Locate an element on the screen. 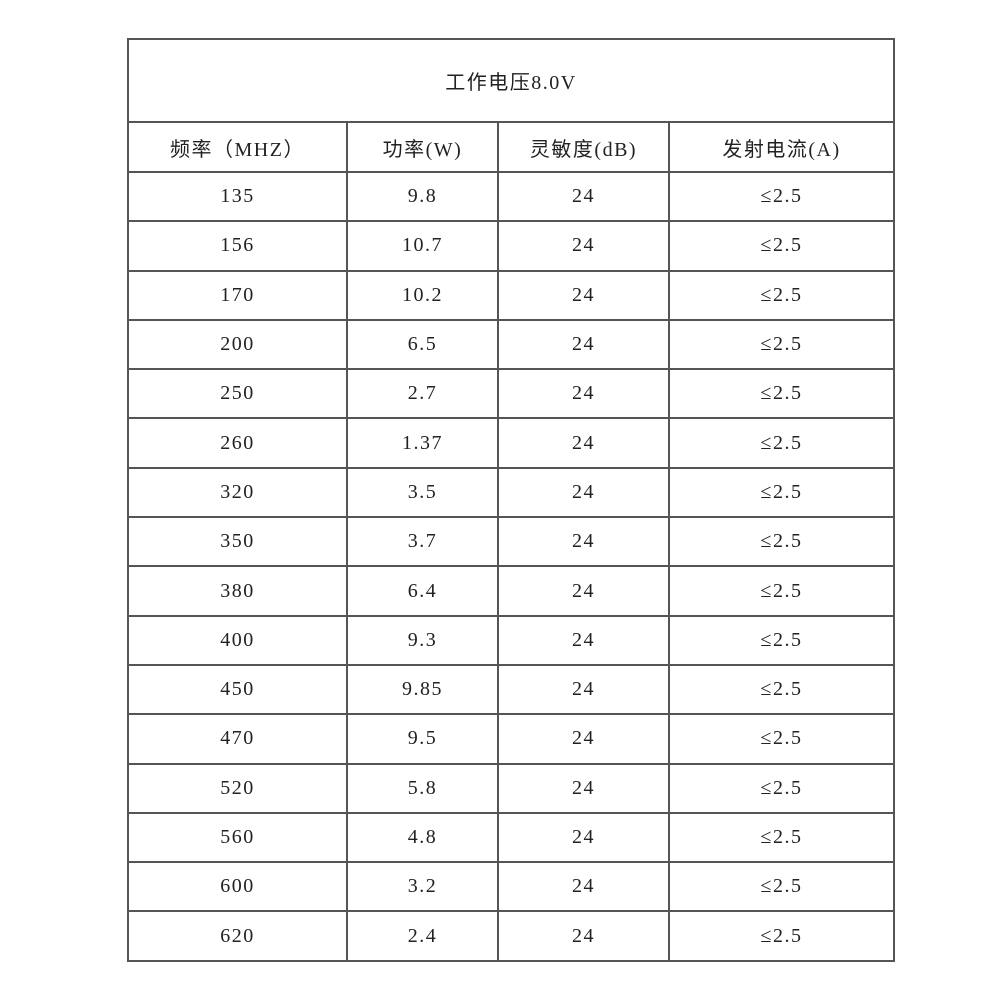 The width and height of the screenshot is (1000, 1000). cell-frequency: 600 is located at coordinates (237, 887).